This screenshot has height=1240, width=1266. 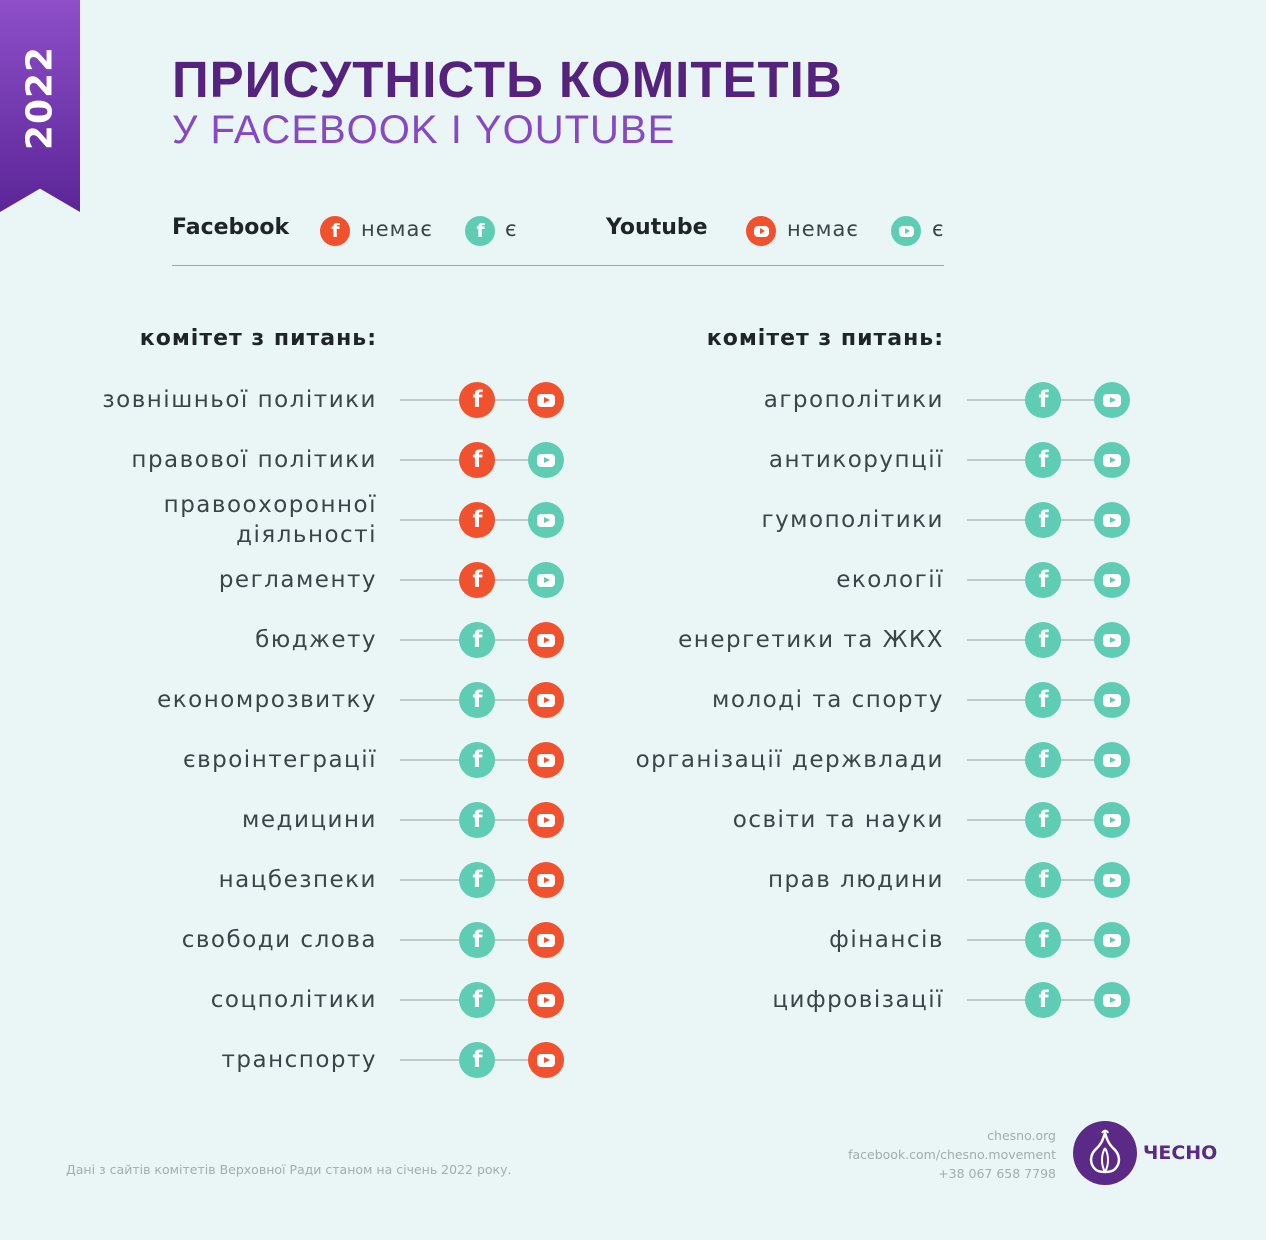 What do you see at coordinates (633, 880) in the screenshot?
I see `committee-row: прав людини f` at bounding box center [633, 880].